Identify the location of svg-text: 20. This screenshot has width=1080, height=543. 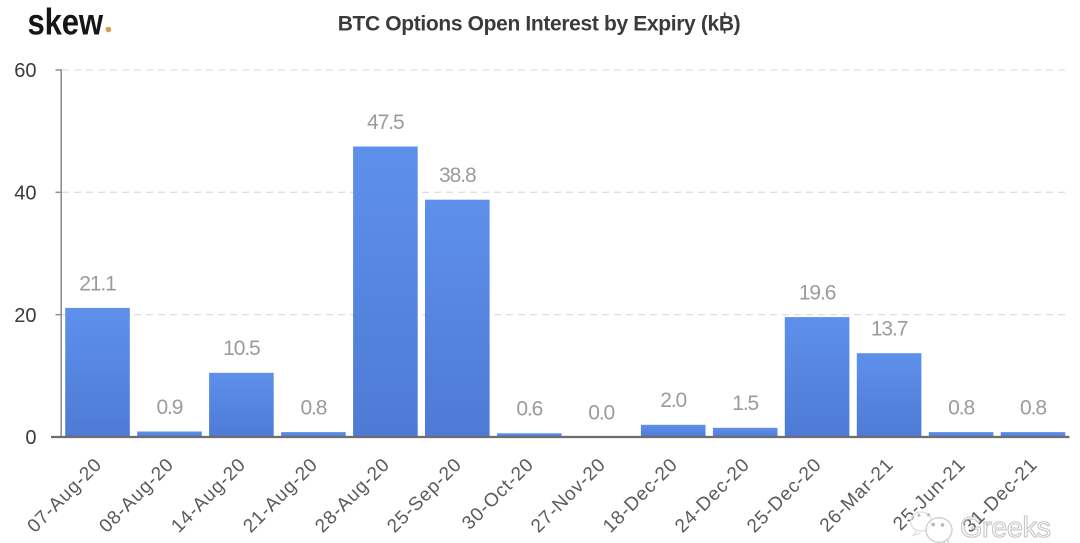
(25, 316).